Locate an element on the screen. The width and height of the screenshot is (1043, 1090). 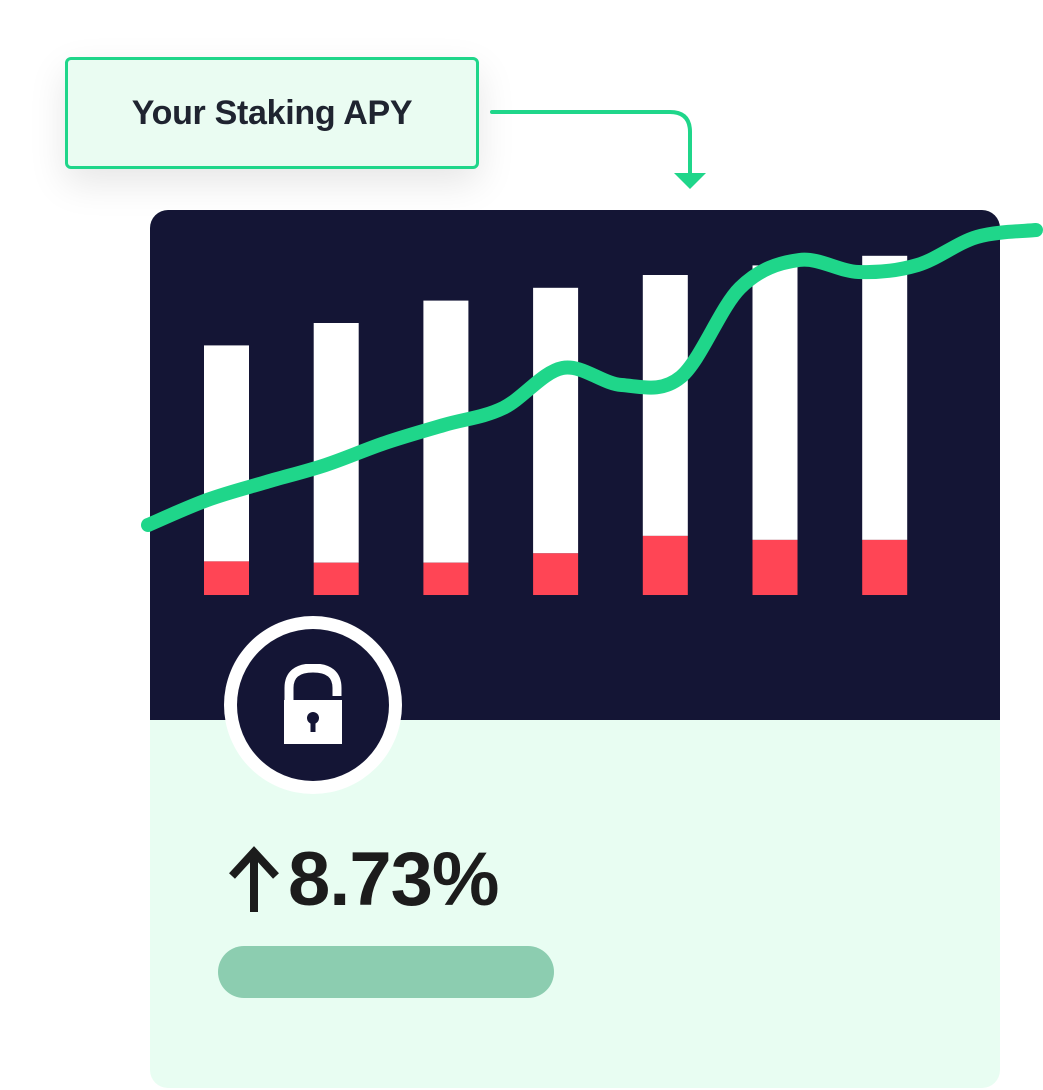
lock-badge is located at coordinates (313, 705).